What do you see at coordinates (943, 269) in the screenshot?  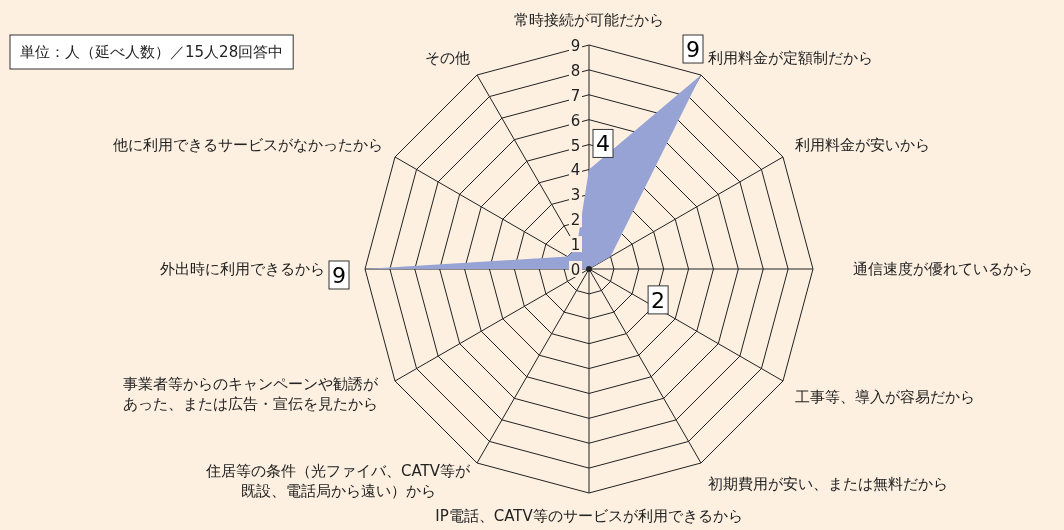 I see `spoke-label: 通信速度が優れているから` at bounding box center [943, 269].